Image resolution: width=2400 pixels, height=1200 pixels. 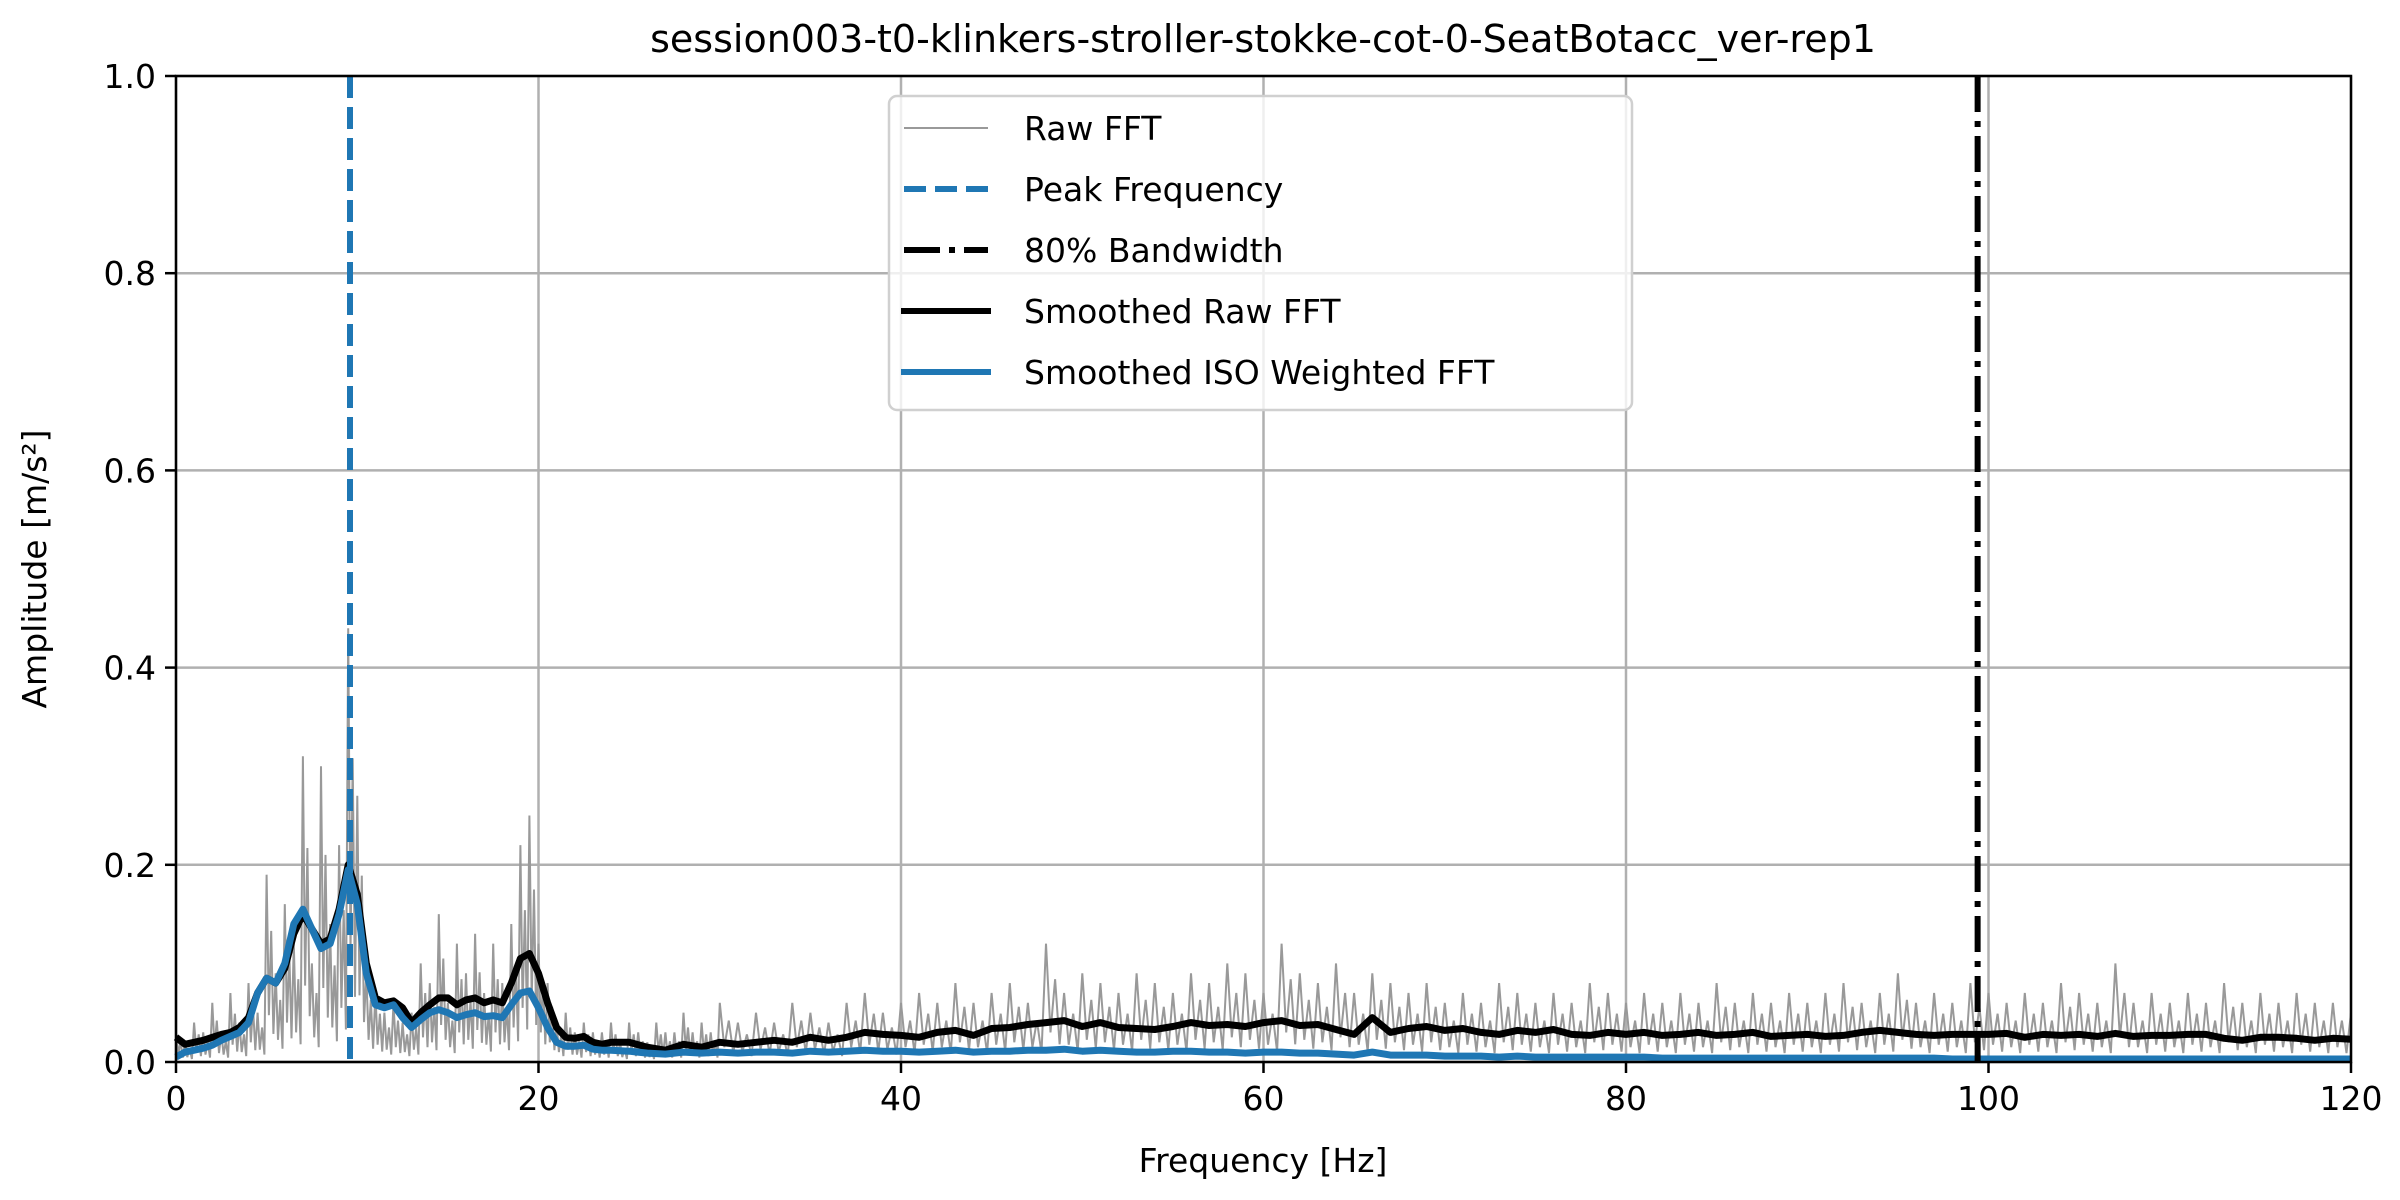 I want to click on x-tick-label: 80, so click(x=1626, y=1098).